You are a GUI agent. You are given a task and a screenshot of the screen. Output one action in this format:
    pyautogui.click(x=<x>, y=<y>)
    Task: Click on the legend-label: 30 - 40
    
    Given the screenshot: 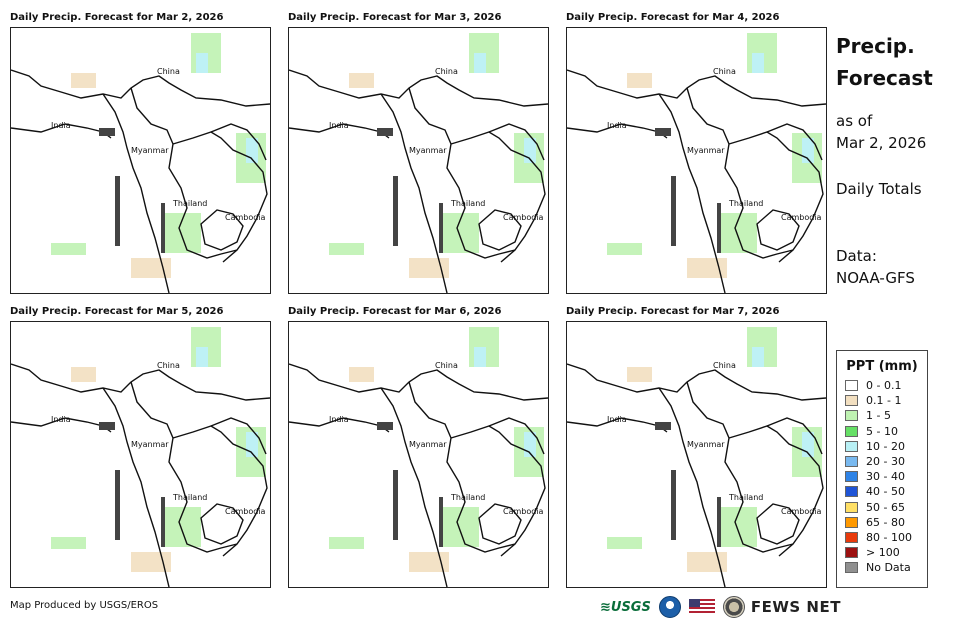 What is the action you would take?
    pyautogui.click(x=885, y=477)
    